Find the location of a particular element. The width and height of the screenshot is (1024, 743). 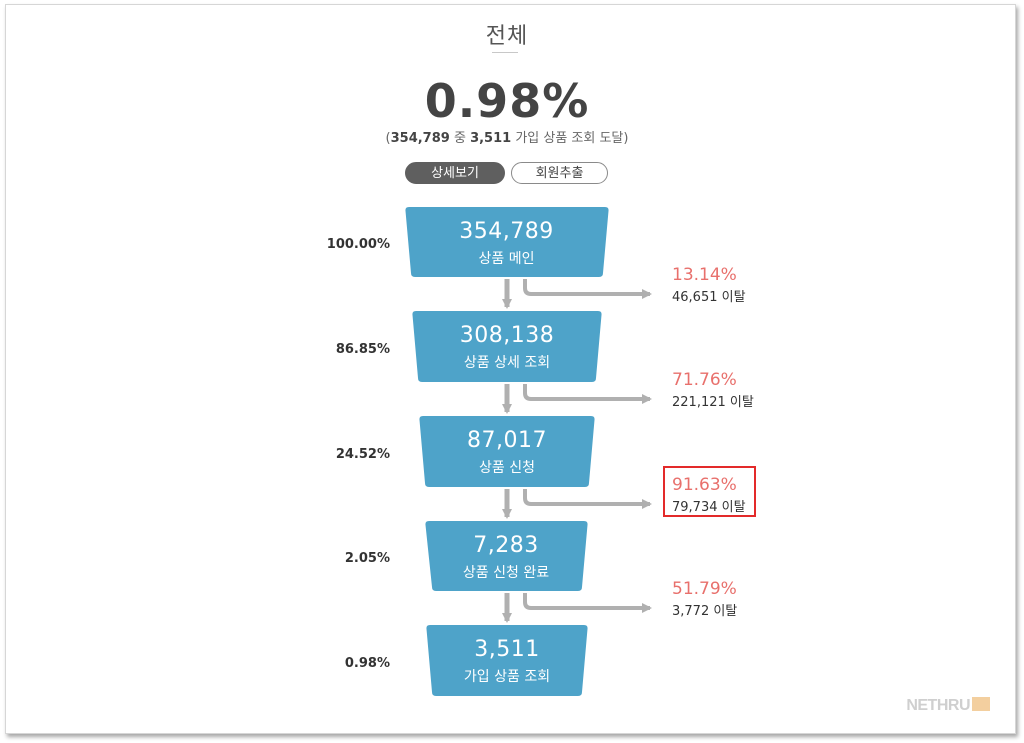

dropoff-1: 13.14% 46,651 이탈 is located at coordinates (709, 285).